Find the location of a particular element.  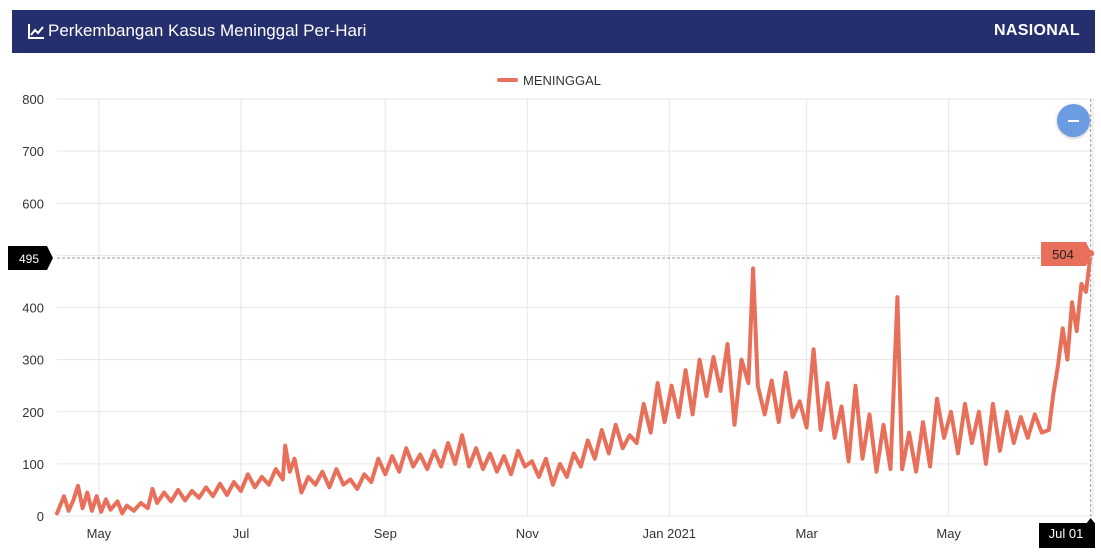

line-chart-icon is located at coordinates (36, 31).